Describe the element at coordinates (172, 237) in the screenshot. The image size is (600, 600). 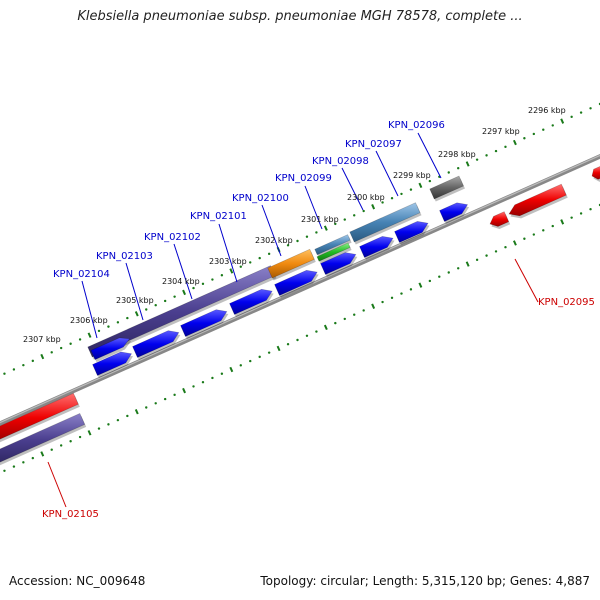
I see `gene-label-kpn-02102: KPN_02102` at that location.